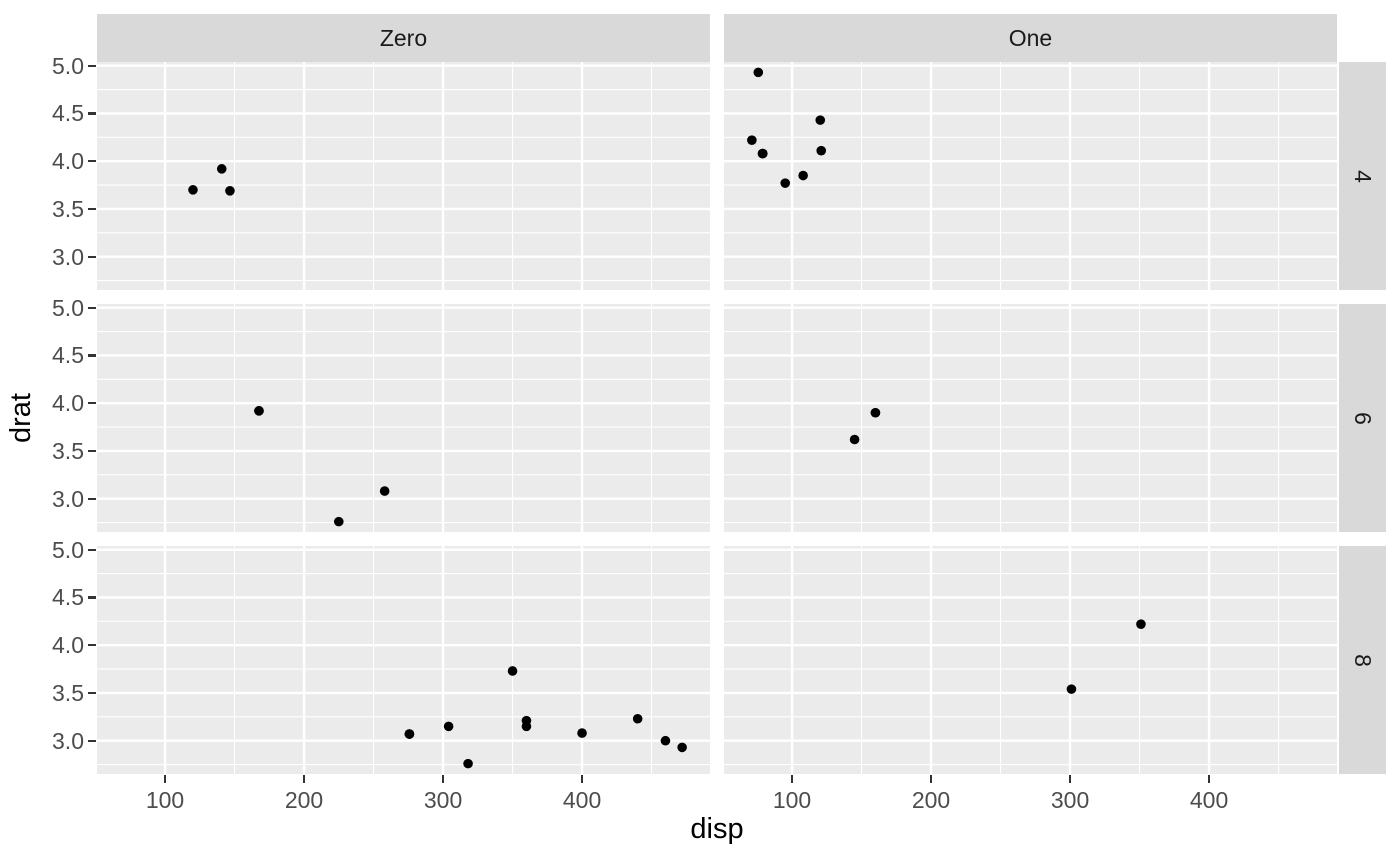 The height and width of the screenshot is (866, 1400). I want to click on facet-row-strip-8: 8, so click(1362, 660).